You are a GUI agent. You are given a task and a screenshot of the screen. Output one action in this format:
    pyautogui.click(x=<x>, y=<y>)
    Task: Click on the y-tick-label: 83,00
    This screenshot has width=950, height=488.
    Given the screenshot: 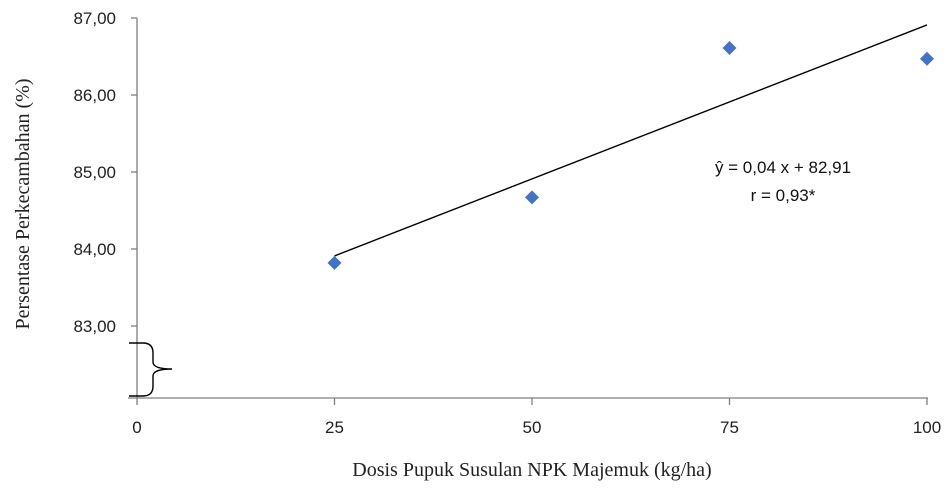 What is the action you would take?
    pyautogui.click(x=94, y=326)
    